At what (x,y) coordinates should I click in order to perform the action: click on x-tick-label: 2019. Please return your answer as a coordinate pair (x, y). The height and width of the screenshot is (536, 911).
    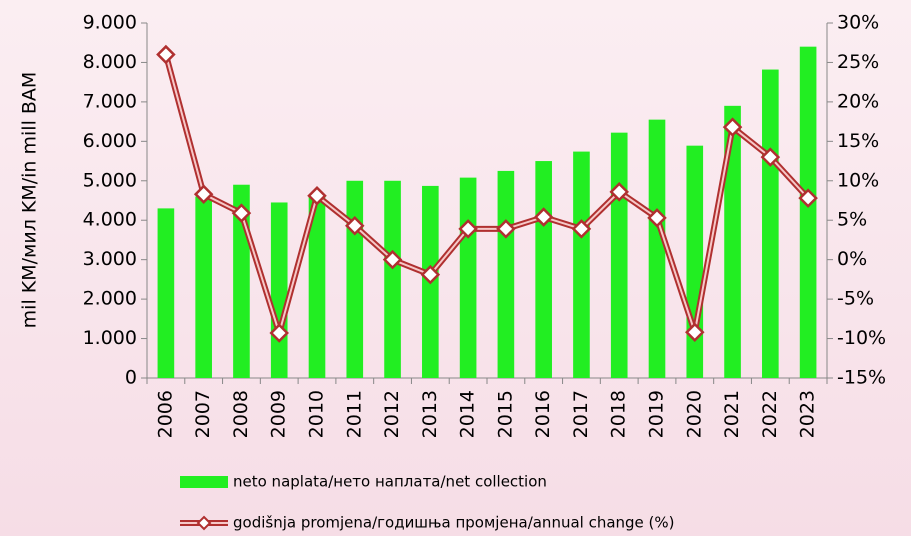
    Looking at the image, I should click on (657, 414).